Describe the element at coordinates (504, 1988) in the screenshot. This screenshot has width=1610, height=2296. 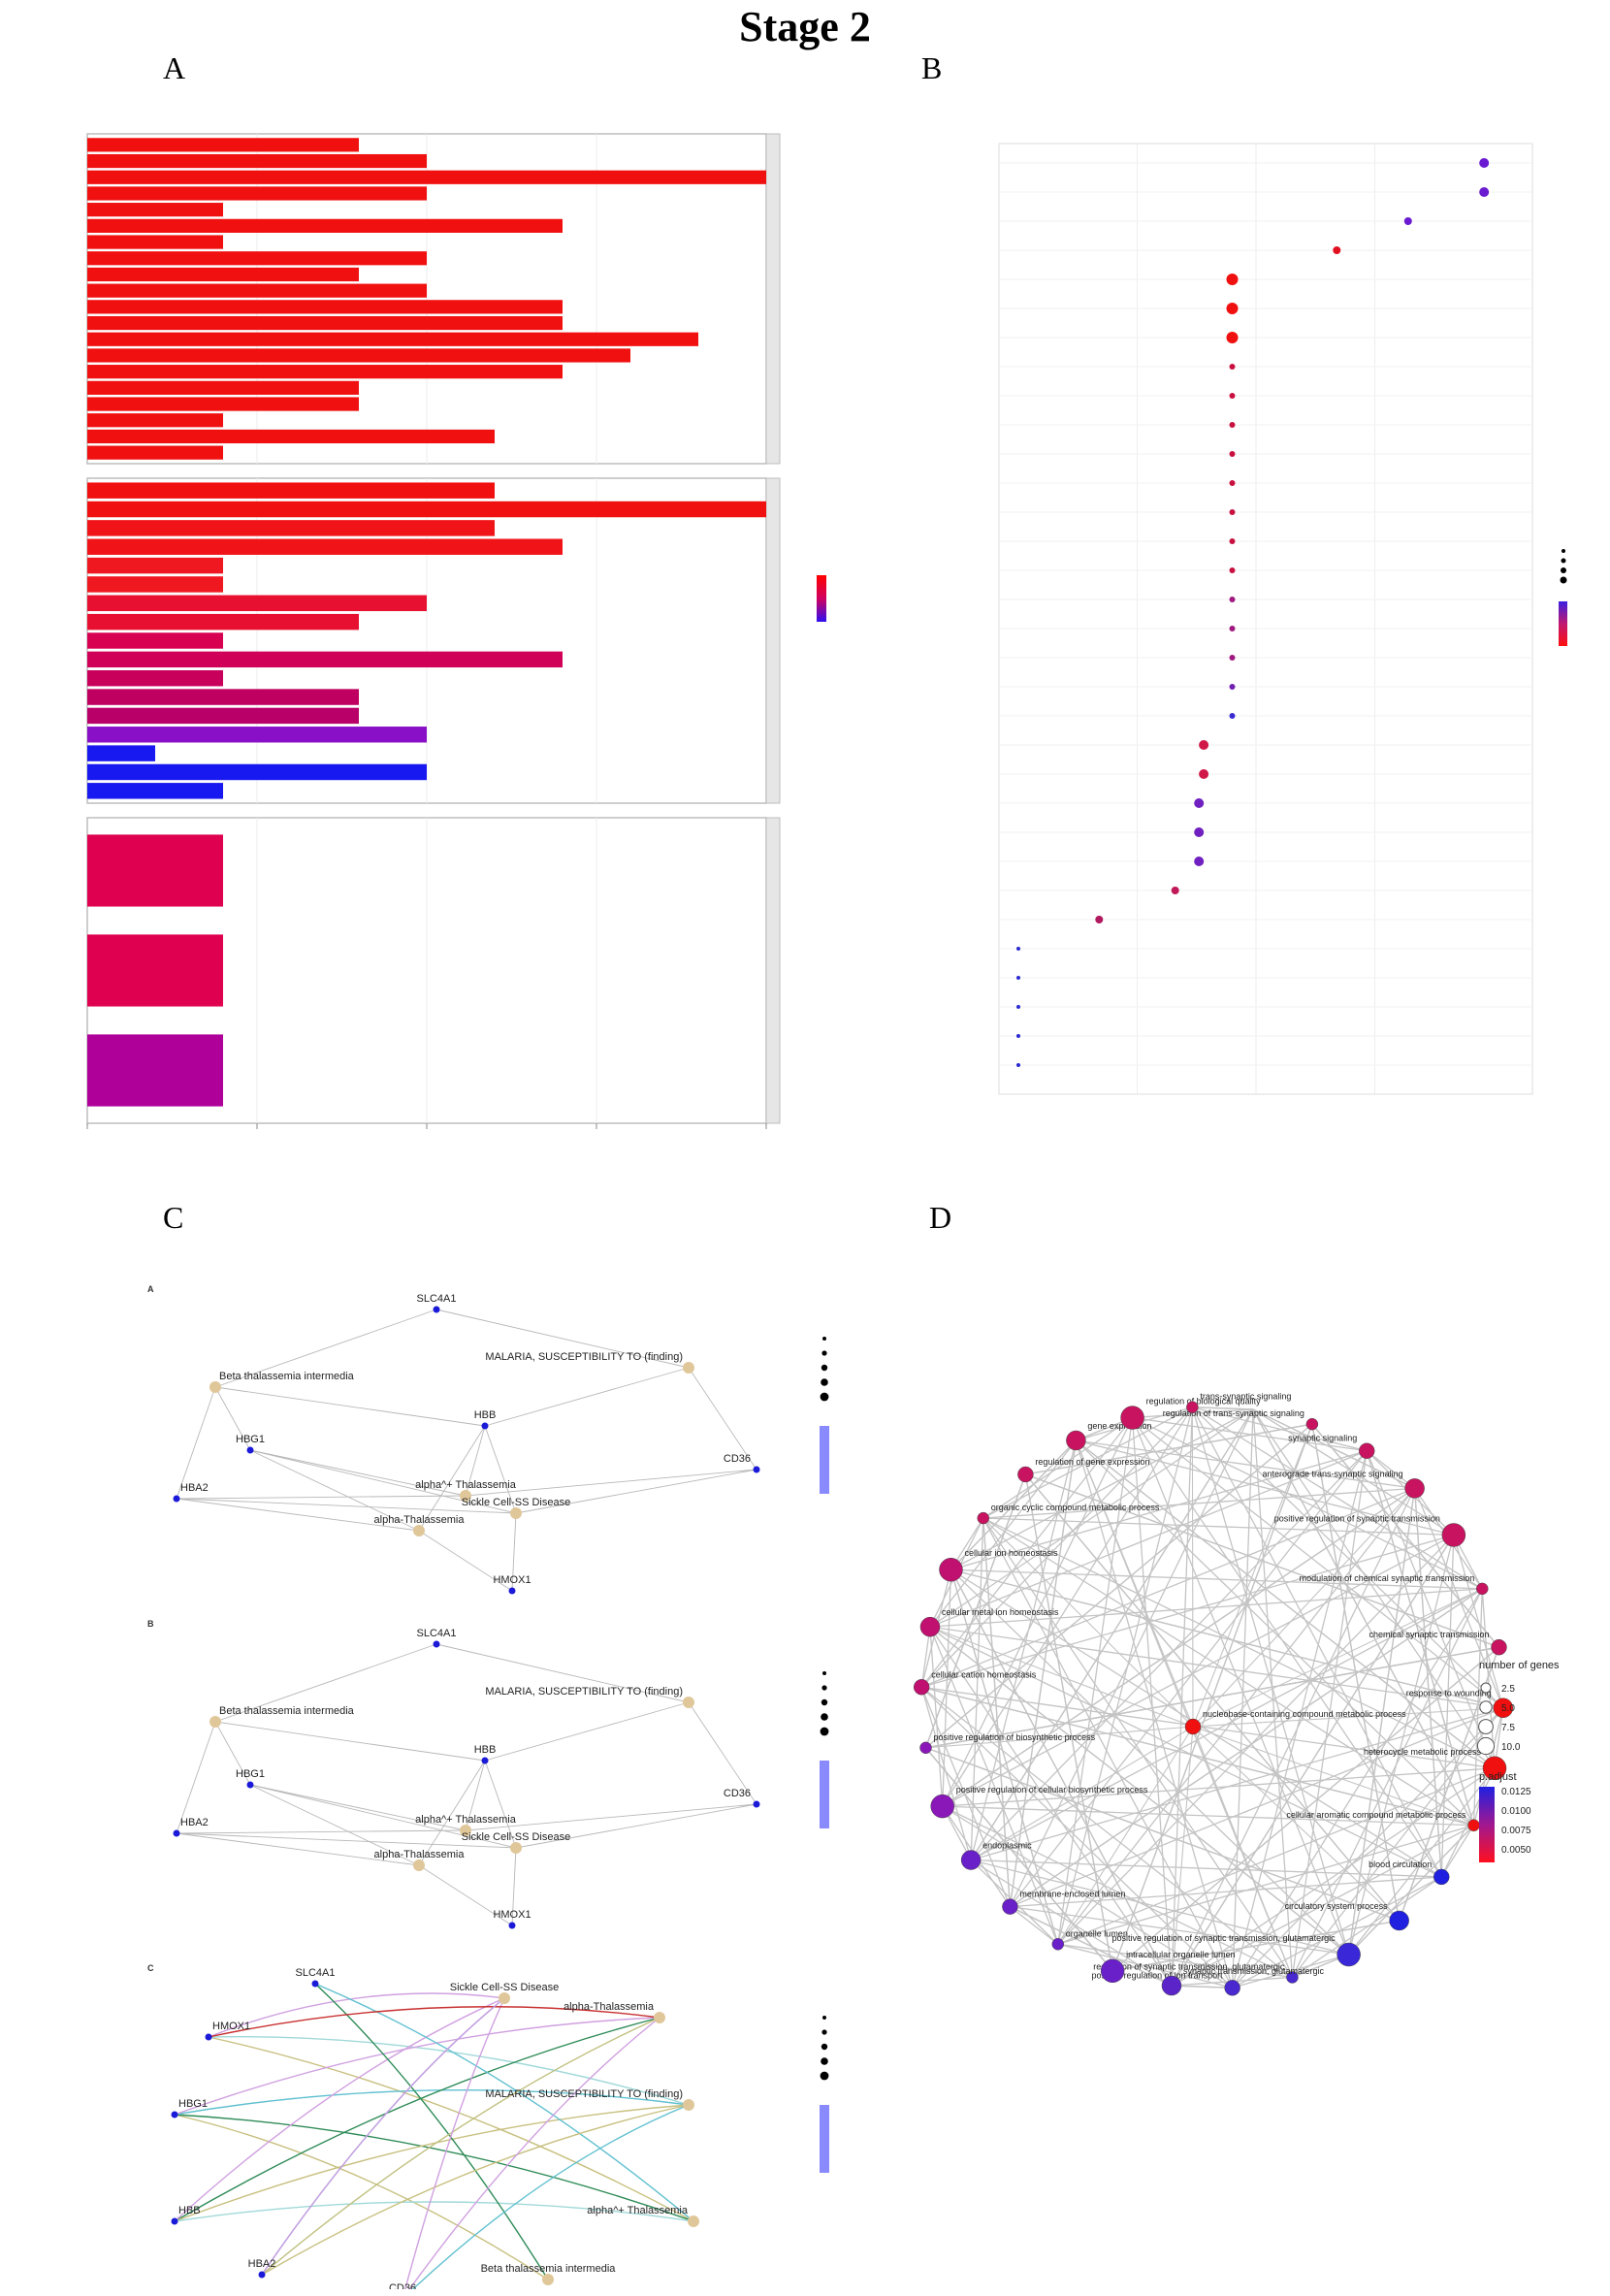
I see `network-node-label: Sickle Cell-SS Disease` at that location.